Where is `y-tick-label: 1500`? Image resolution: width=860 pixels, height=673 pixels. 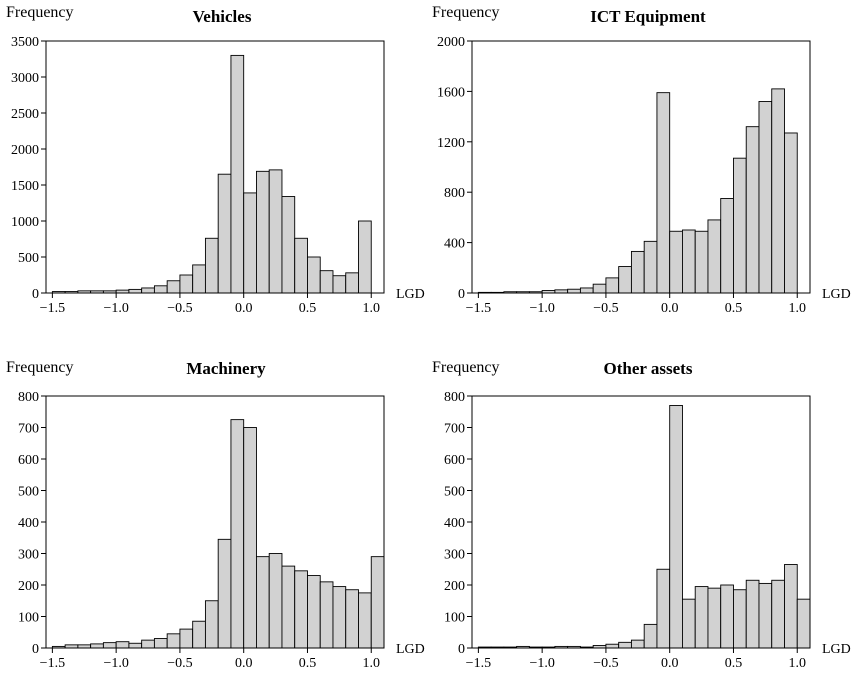 y-tick-label: 1500 is located at coordinates (25, 186).